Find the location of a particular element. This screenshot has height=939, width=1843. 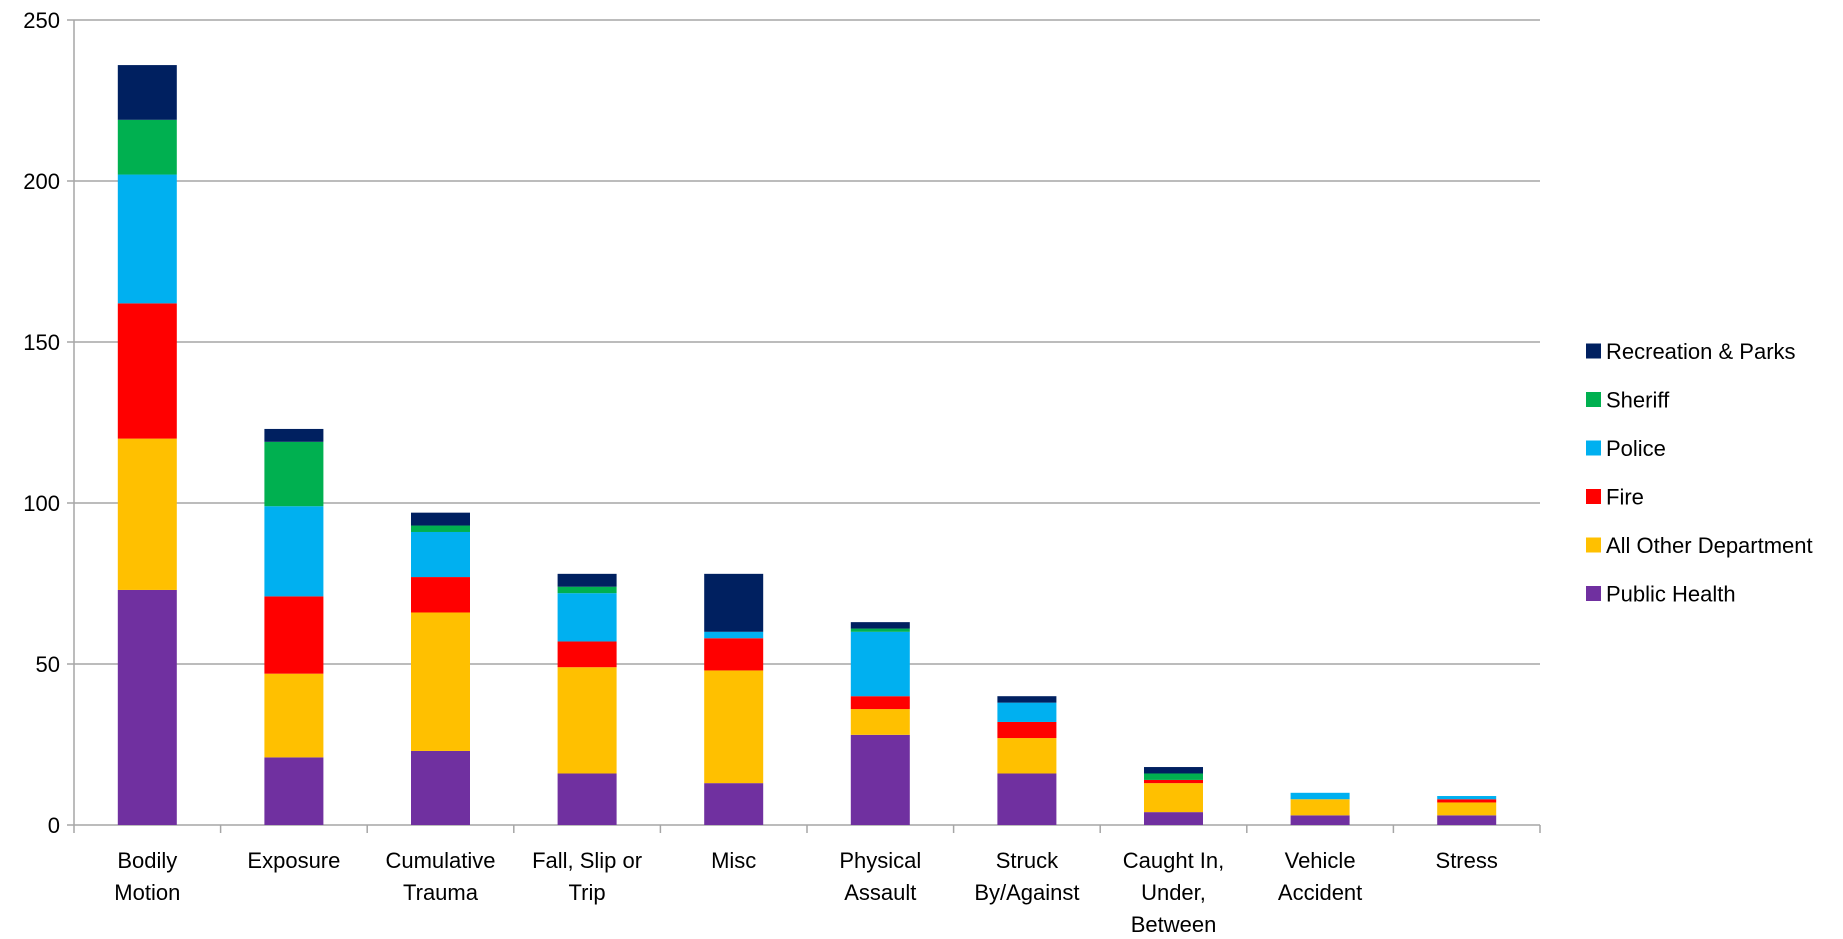

legend-label: Police is located at coordinates (1636, 448).